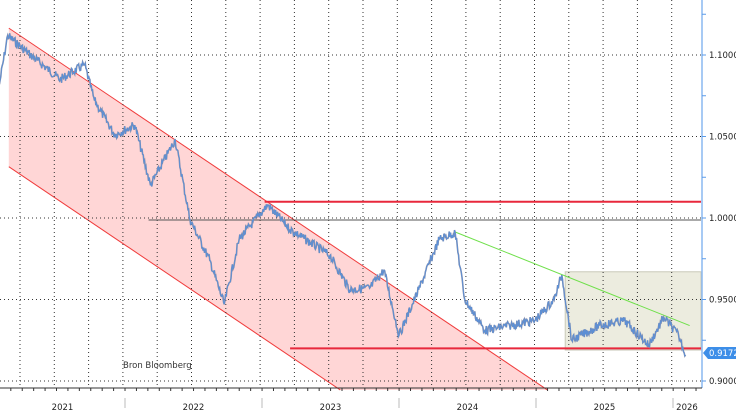  What do you see at coordinates (605, 407) in the screenshot?
I see `x-tick-label: 2025` at bounding box center [605, 407].